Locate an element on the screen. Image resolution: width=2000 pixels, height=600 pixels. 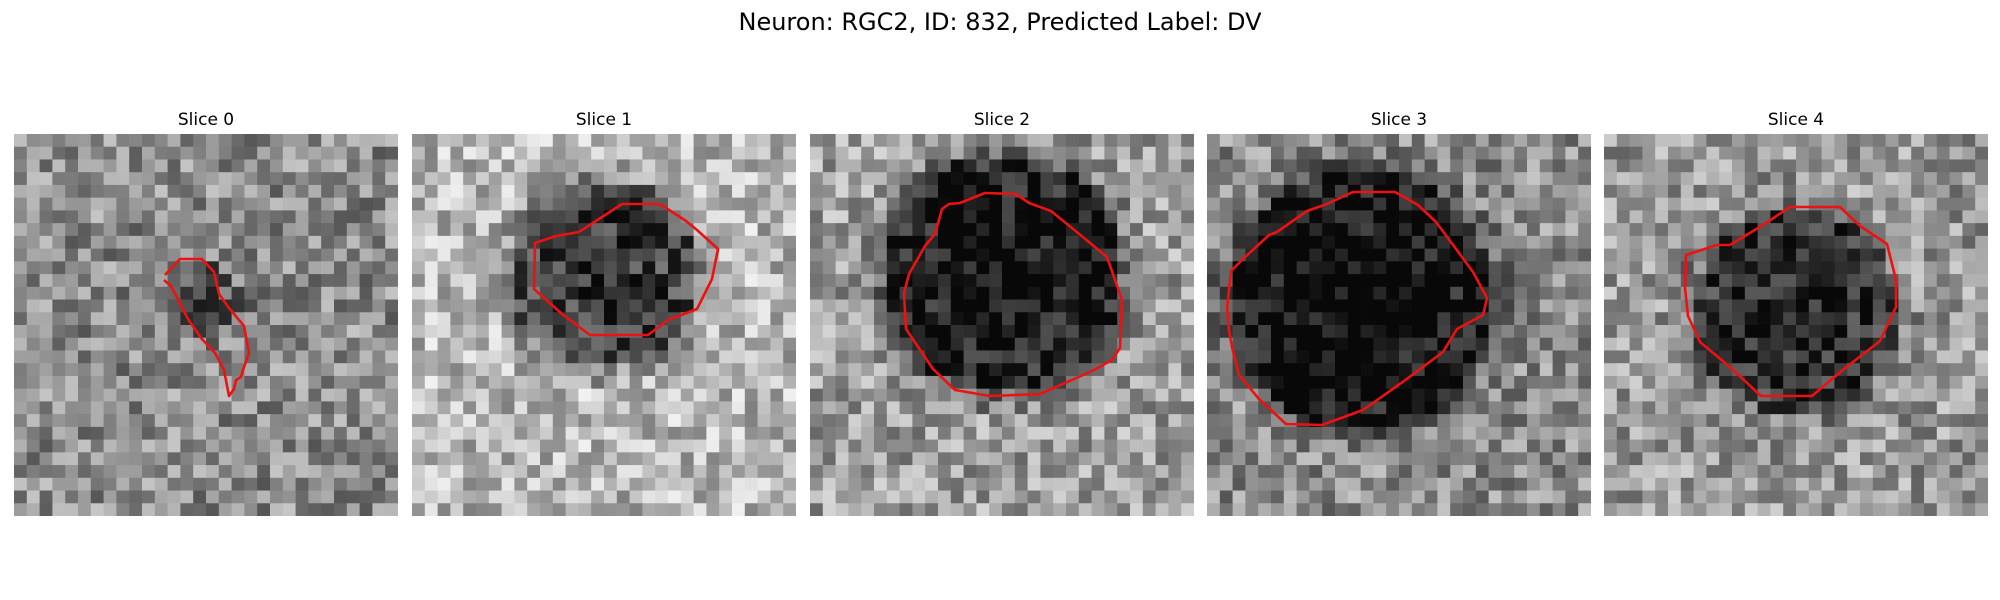
slice-panel-4: Slice 4 is located at coordinates (1796, 313).